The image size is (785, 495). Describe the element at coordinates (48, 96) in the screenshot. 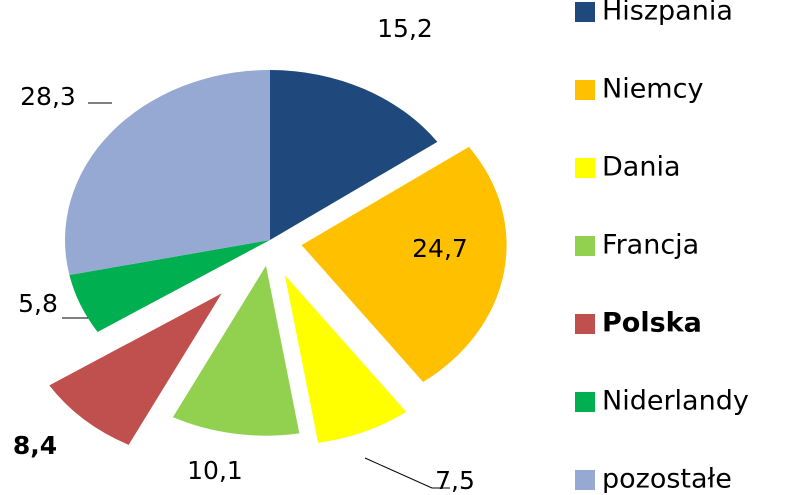

I see `data-label: 28,3` at that location.